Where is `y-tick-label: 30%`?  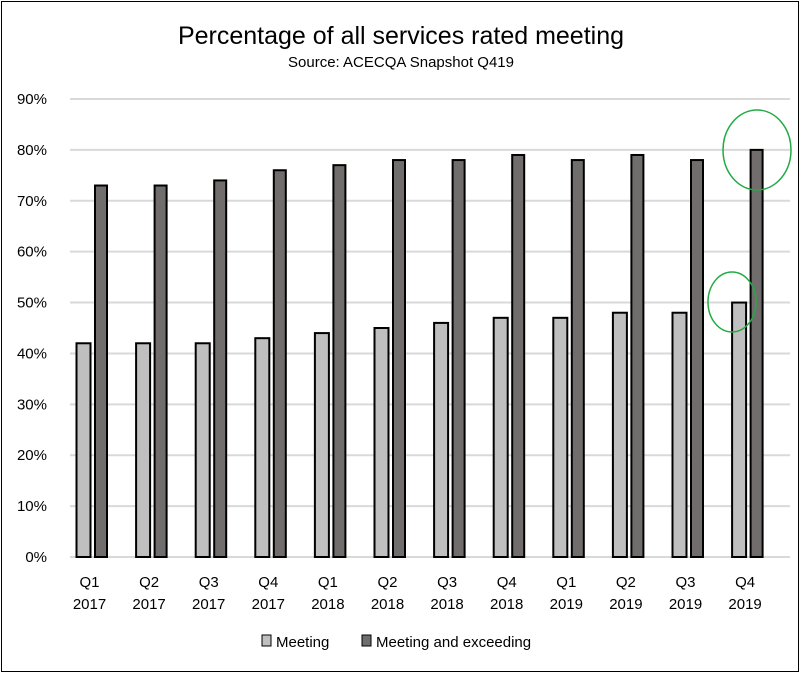
y-tick-label: 30% is located at coordinates (32, 404).